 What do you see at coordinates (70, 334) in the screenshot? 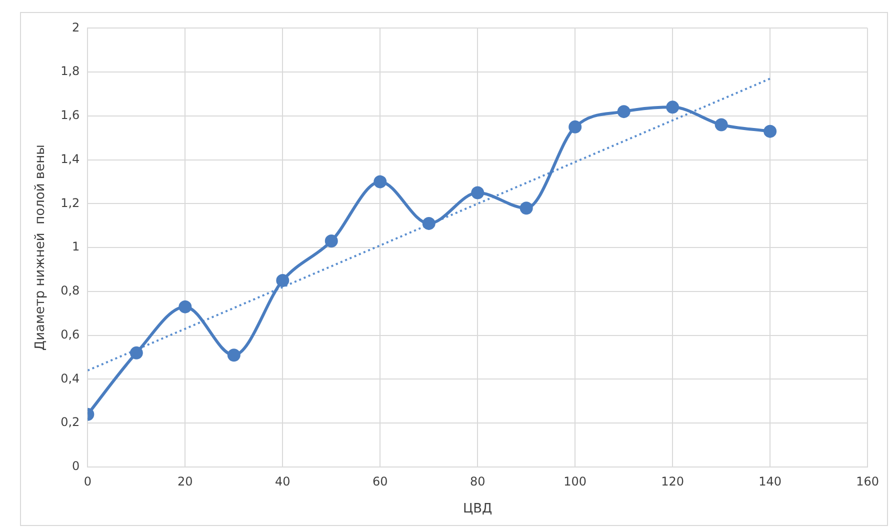
I see `y-tick-label: 0,6` at bounding box center [70, 334].